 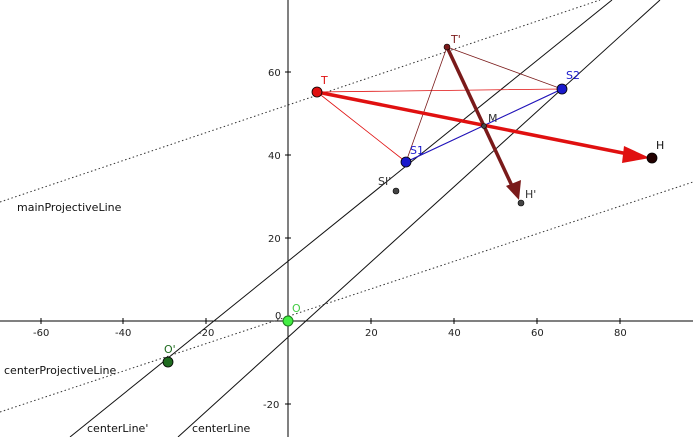 I want to click on point-T-prime, so click(x=447, y=47).